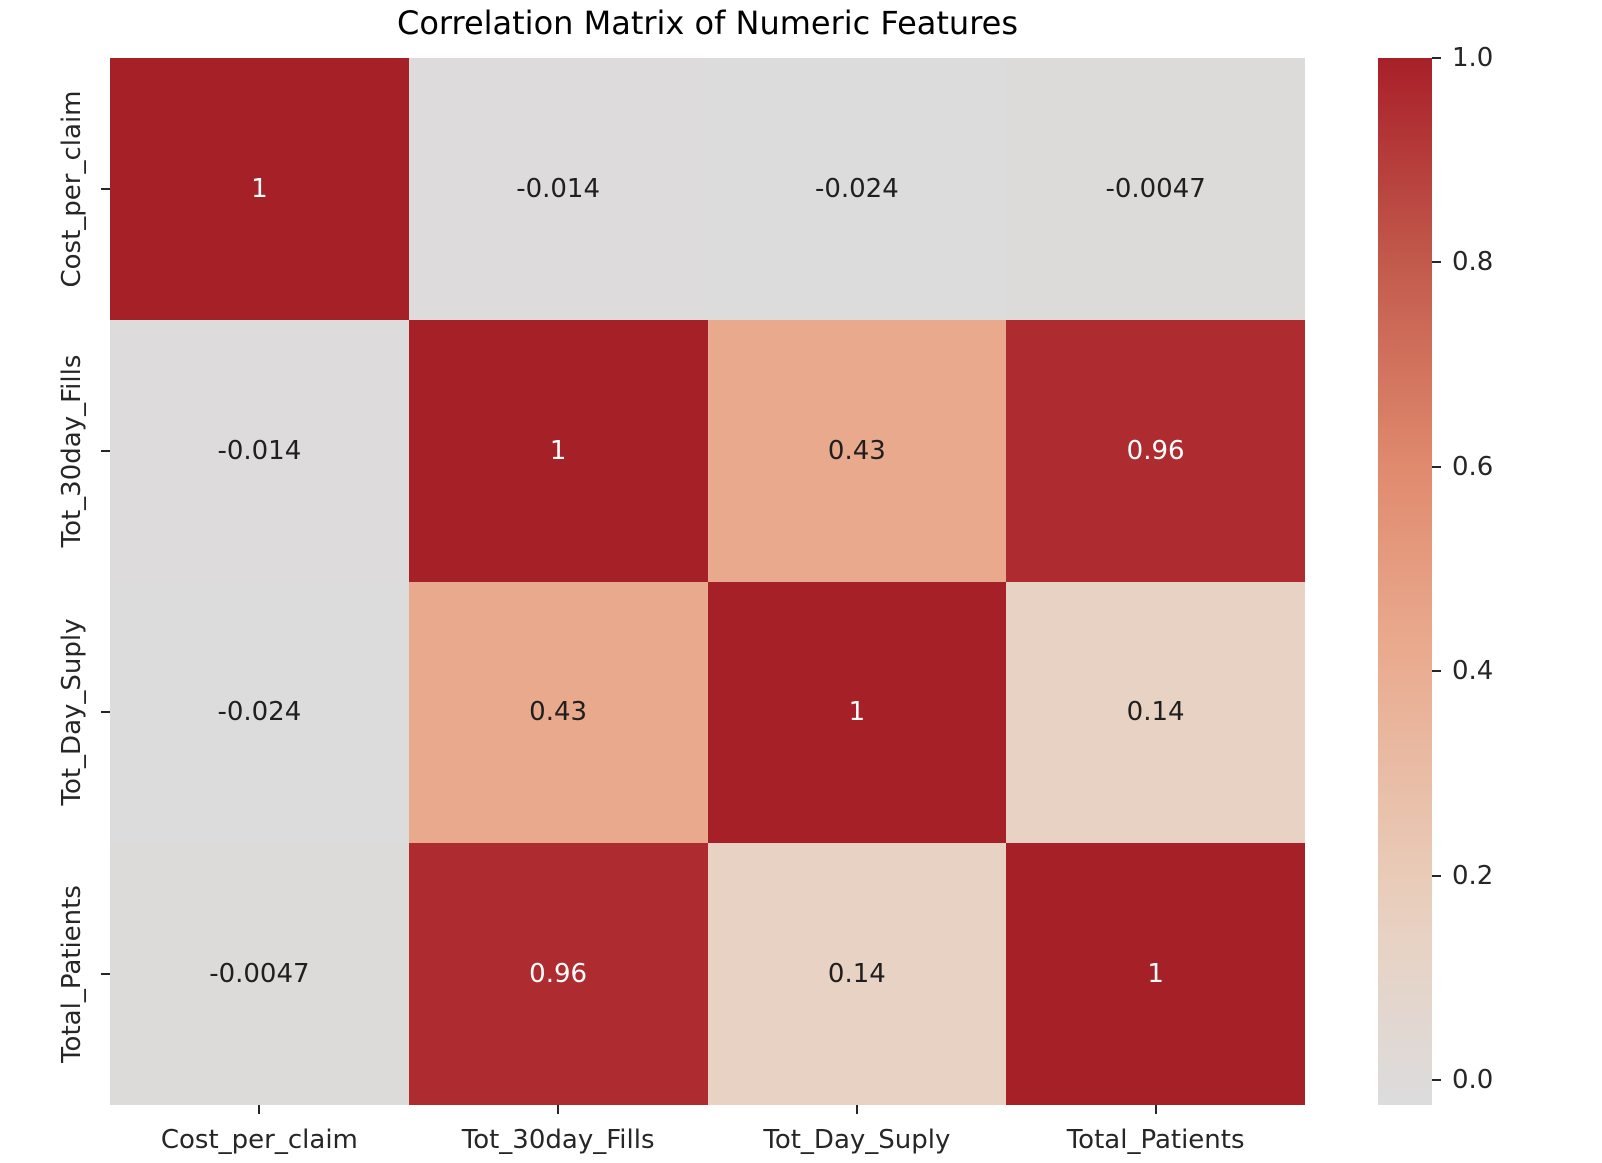 The image size is (1602, 1163). I want to click on x-axis-label: Total_Patients, so click(1155, 1140).